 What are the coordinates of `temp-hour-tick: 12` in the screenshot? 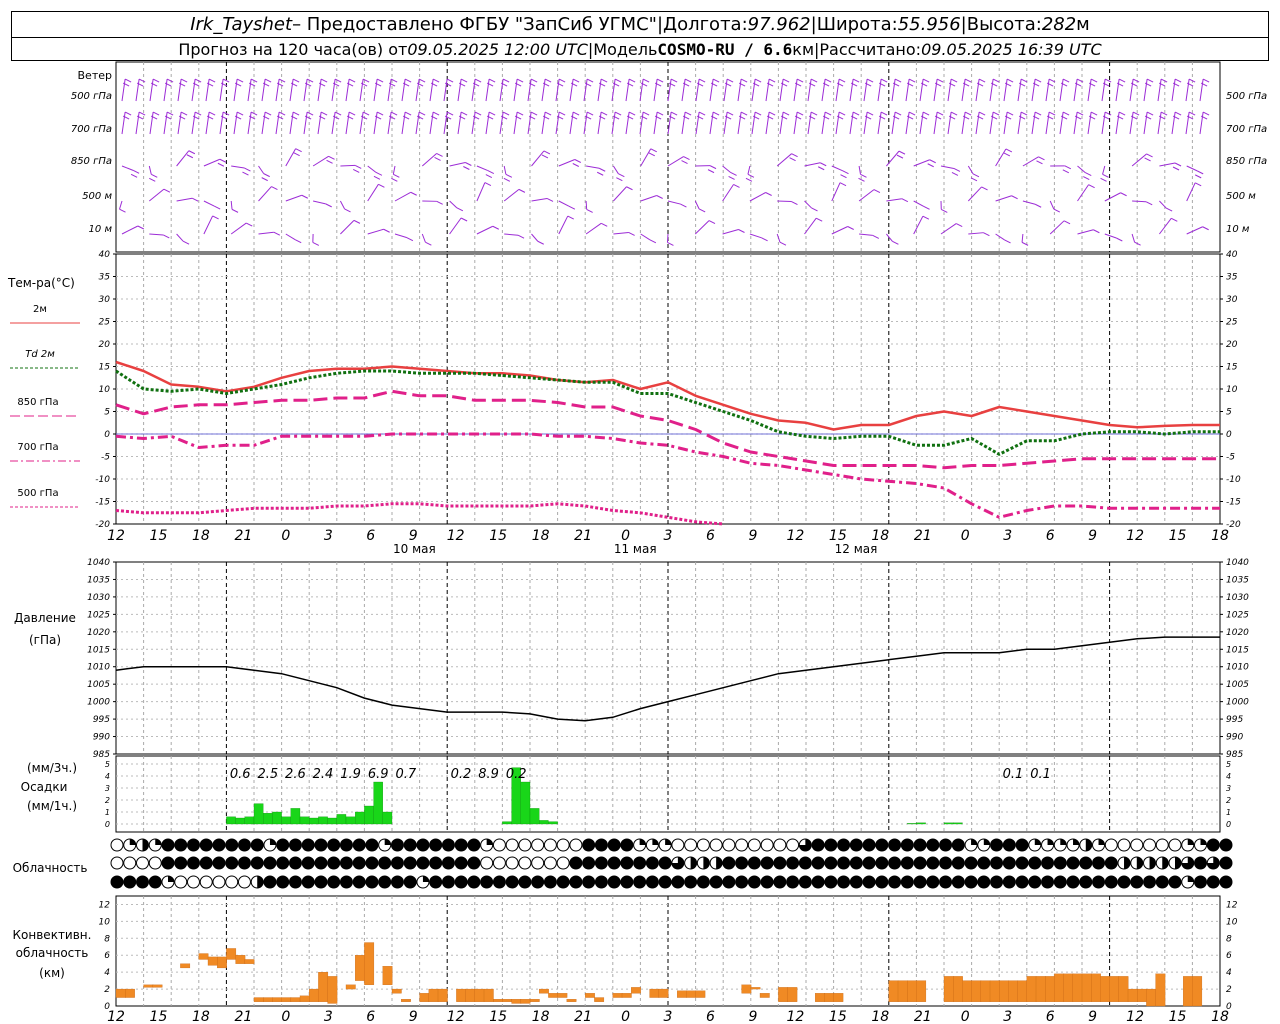 It's located at (795, 536).